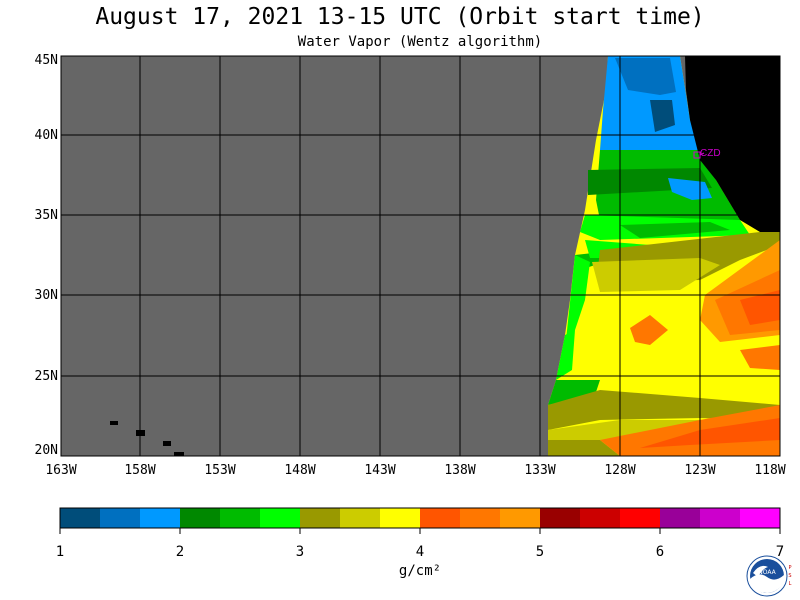  I want to click on lon-label-128: 128W, so click(620, 470).